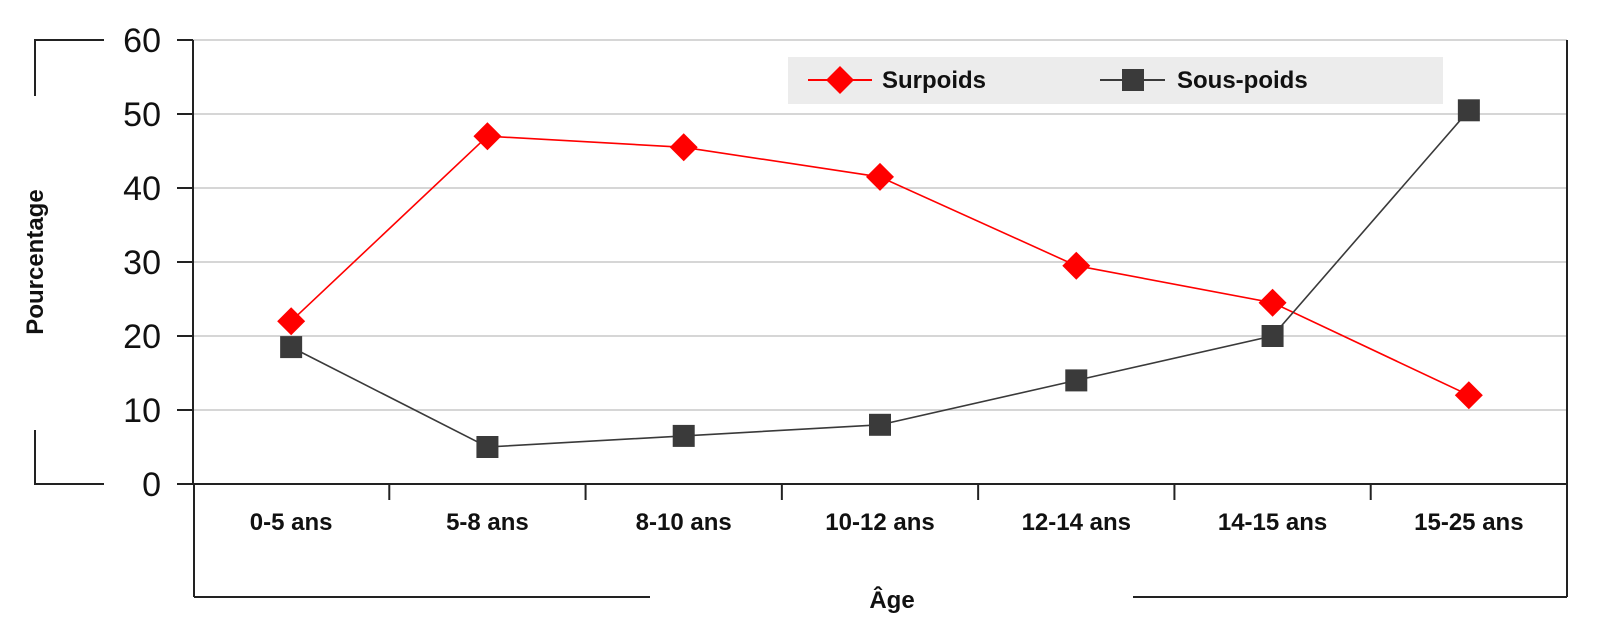 The width and height of the screenshot is (1600, 634). I want to click on x-tick-label: 15-25 ans, so click(1468, 522).